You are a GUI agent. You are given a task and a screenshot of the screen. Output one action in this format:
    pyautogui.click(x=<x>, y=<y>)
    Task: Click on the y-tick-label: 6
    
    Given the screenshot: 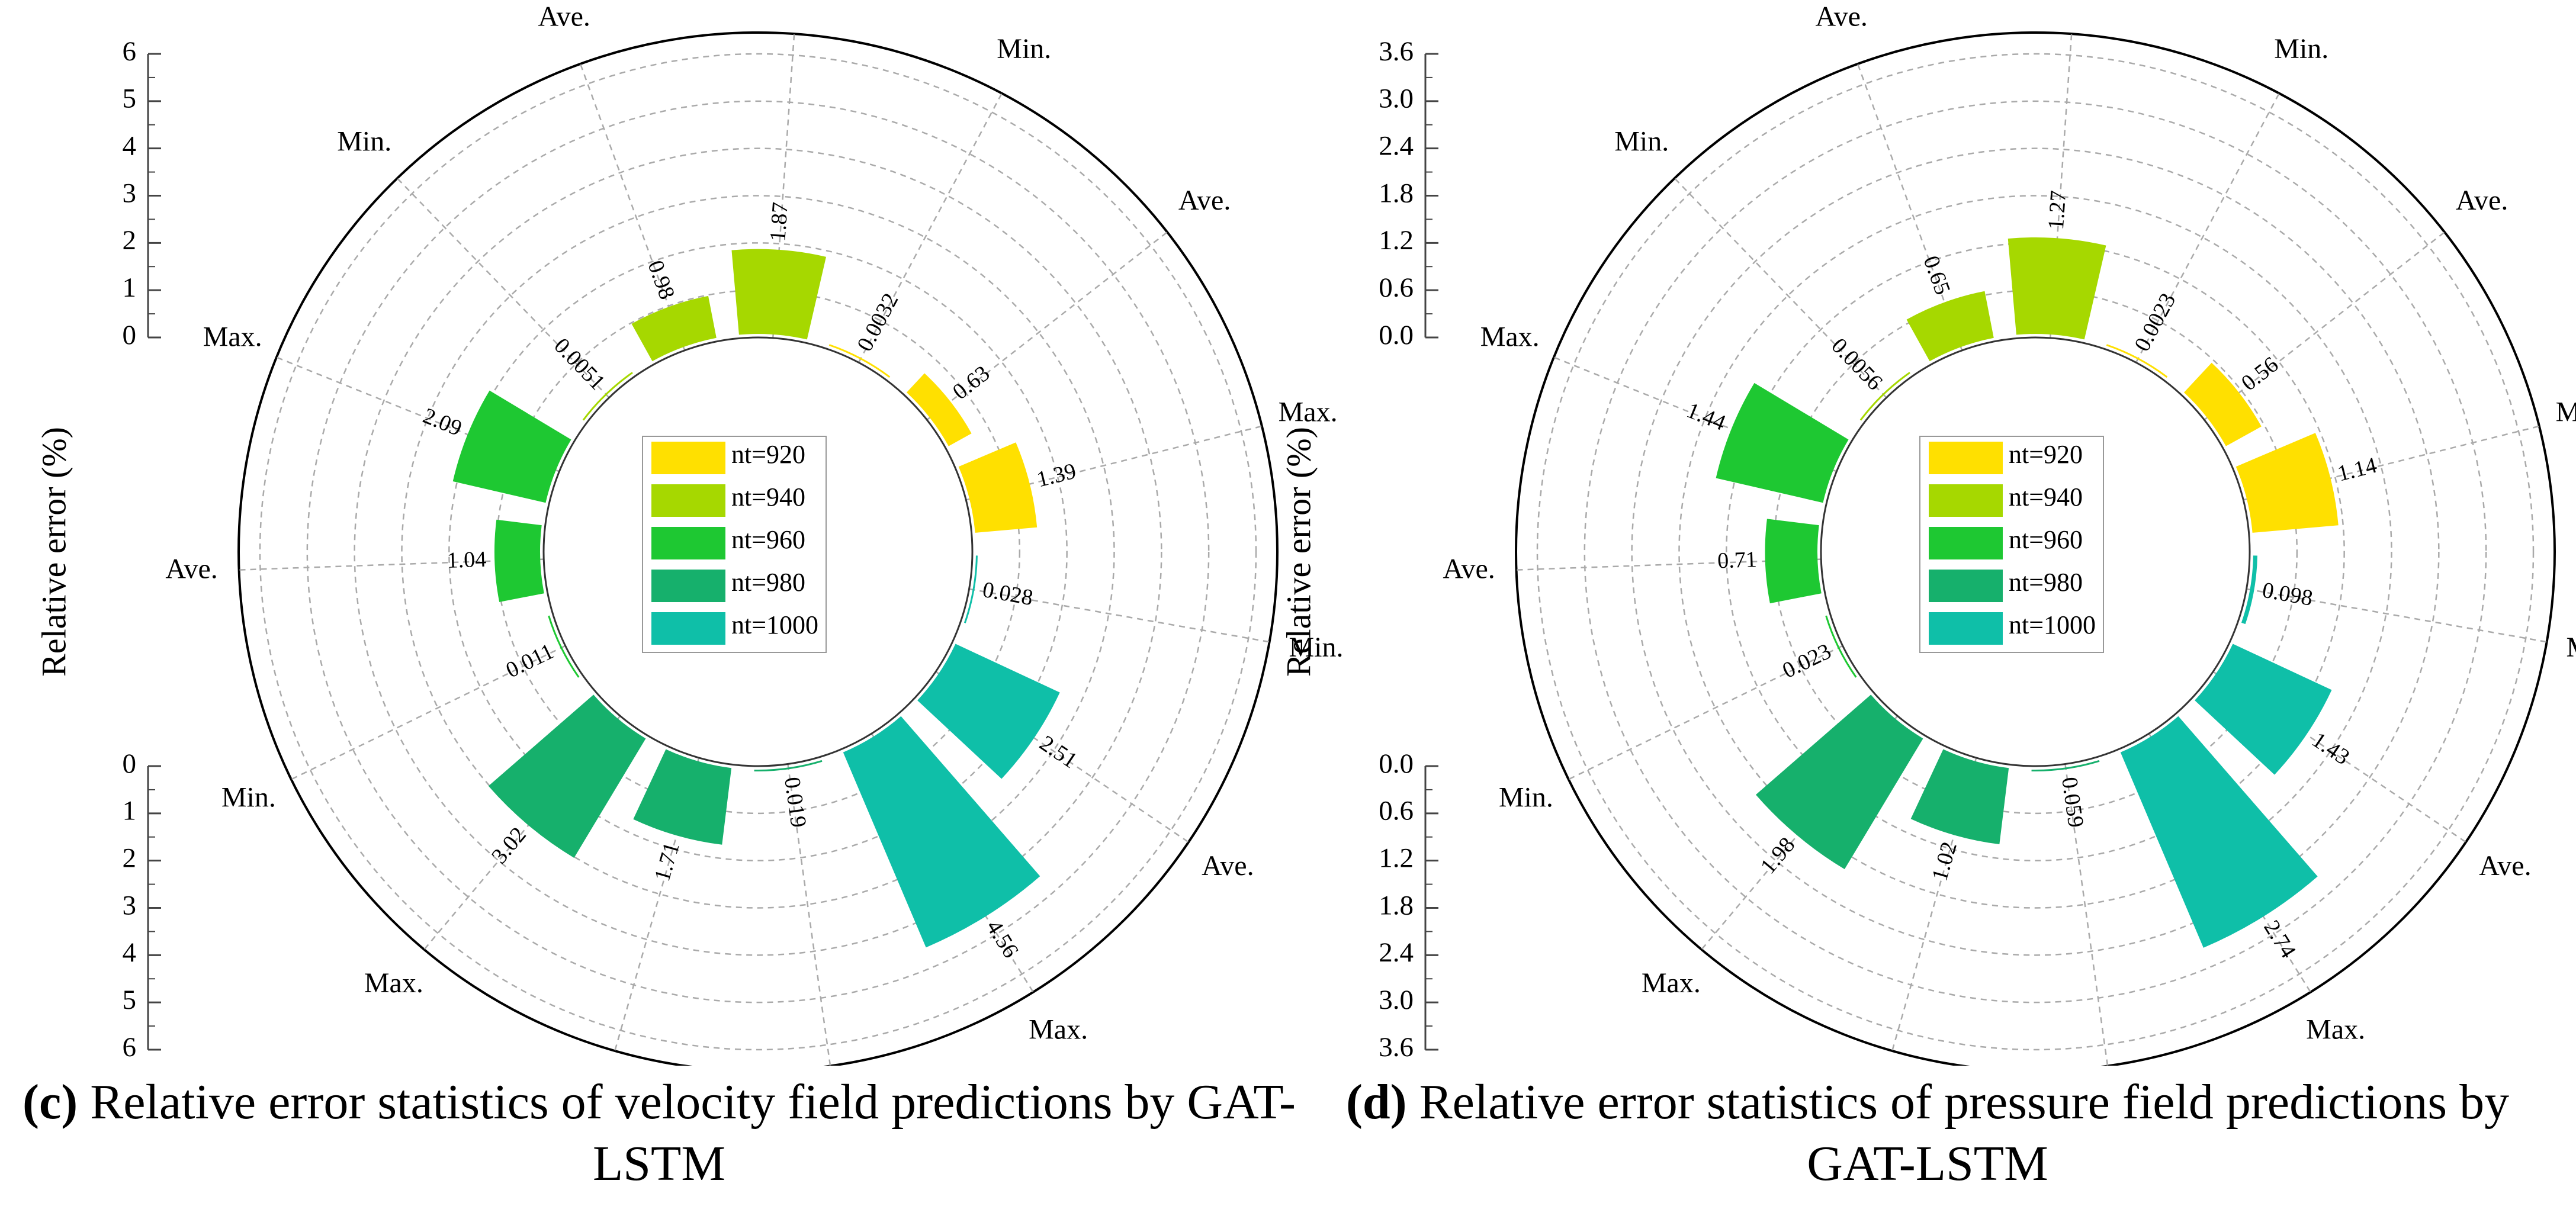 What is the action you would take?
    pyautogui.click(x=130, y=1047)
    